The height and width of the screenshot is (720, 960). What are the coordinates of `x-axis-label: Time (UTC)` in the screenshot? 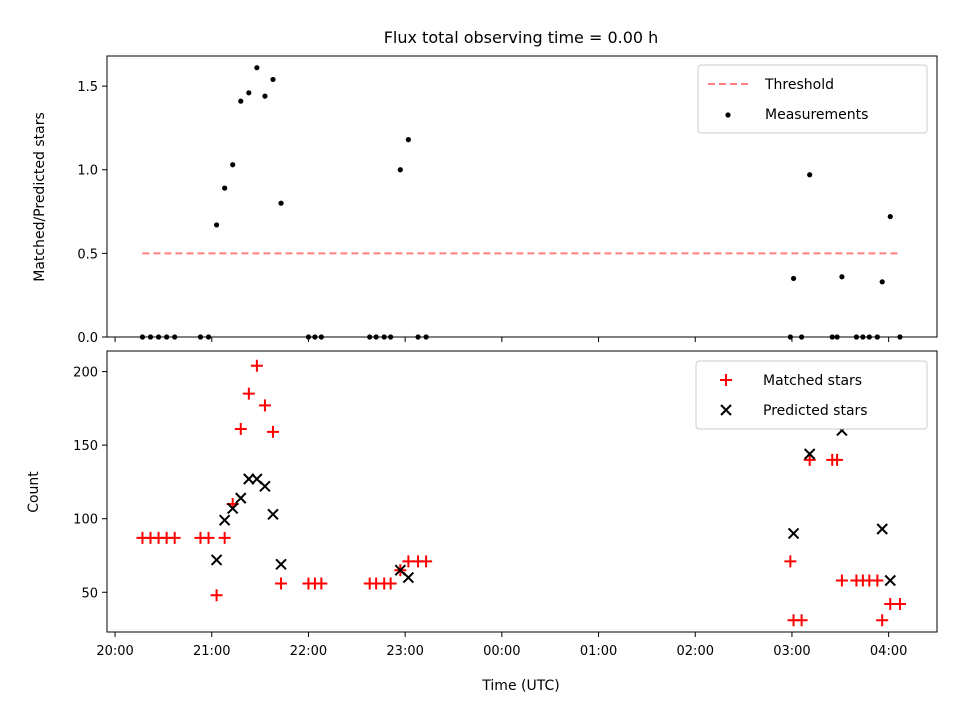 It's located at (520, 686).